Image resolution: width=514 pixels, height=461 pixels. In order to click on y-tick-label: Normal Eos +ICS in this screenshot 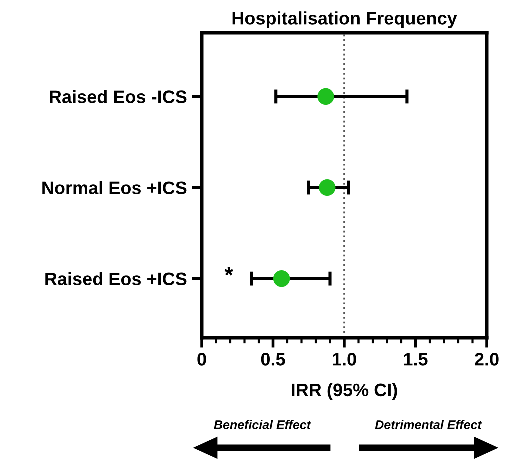, I will do `click(114, 187)`.